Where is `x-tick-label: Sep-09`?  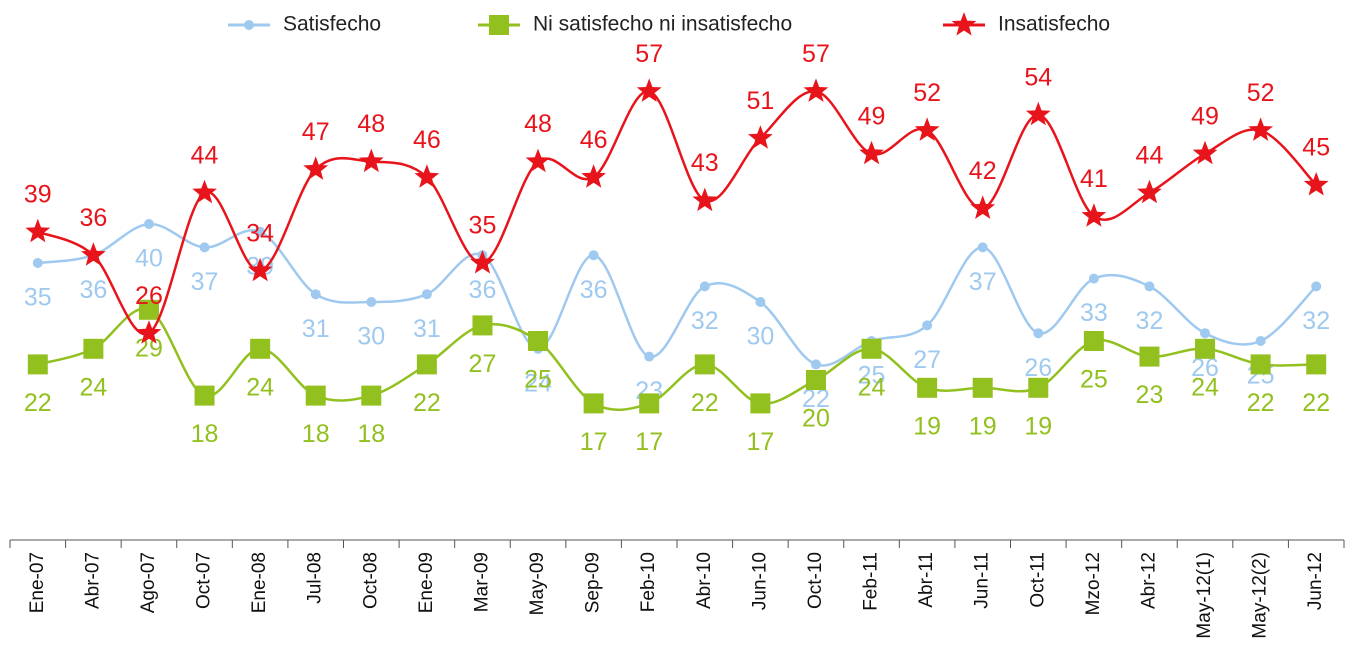 x-tick-label: Sep-09 is located at coordinates (593, 582).